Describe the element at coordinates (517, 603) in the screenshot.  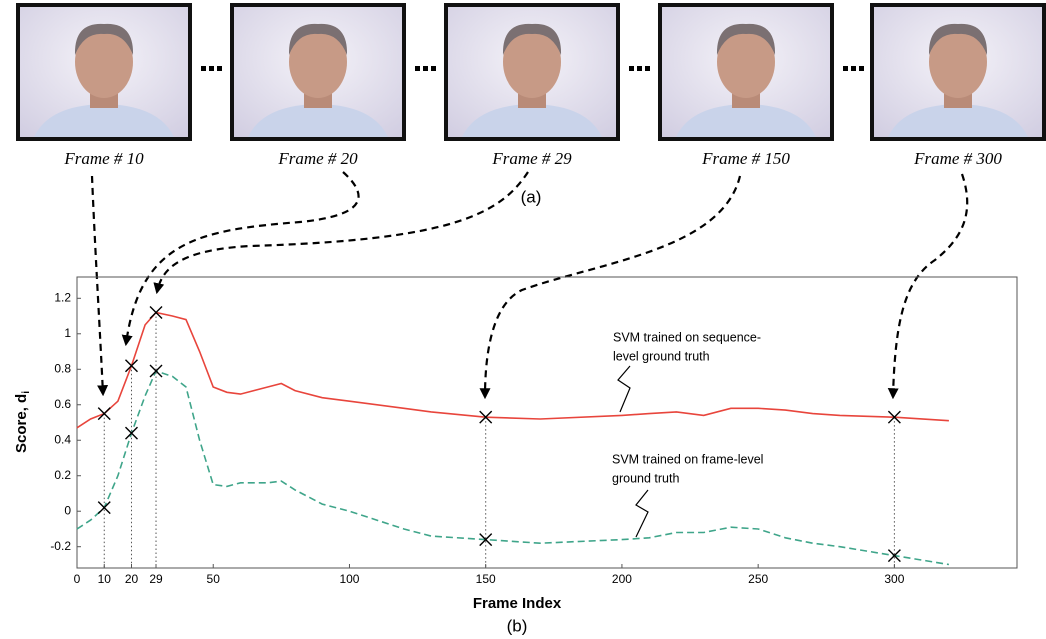
I see `x-axis-title: Frame Index` at that location.